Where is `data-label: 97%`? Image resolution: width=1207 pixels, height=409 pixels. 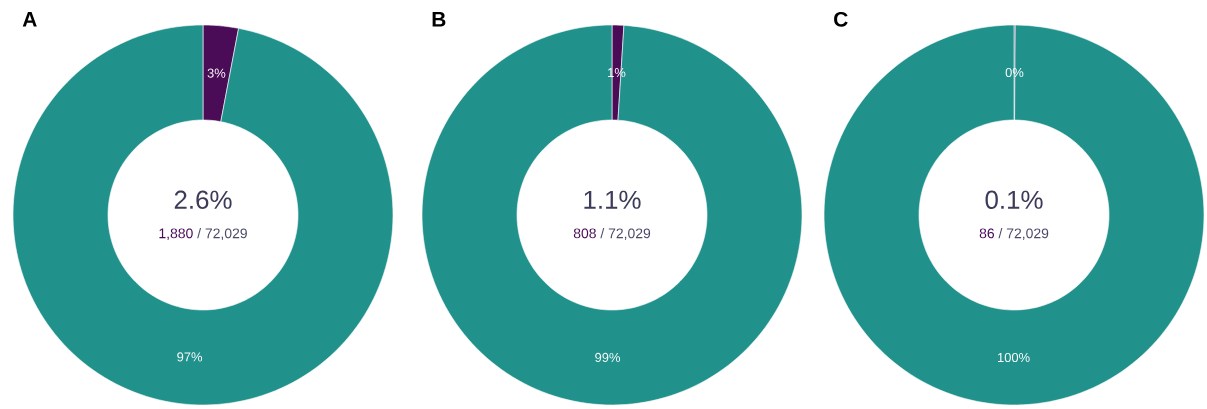
data-label: 97% is located at coordinates (190, 357).